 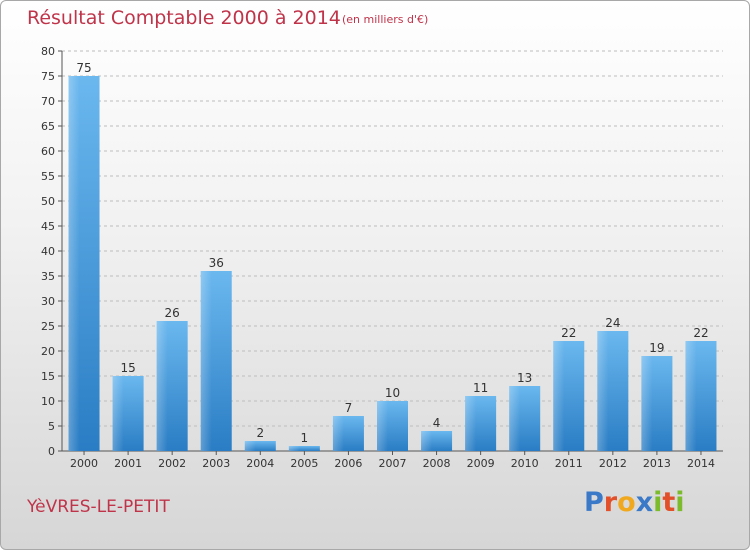 What do you see at coordinates (48, 326) in the screenshot?
I see `y-tick-label: 25` at bounding box center [48, 326].